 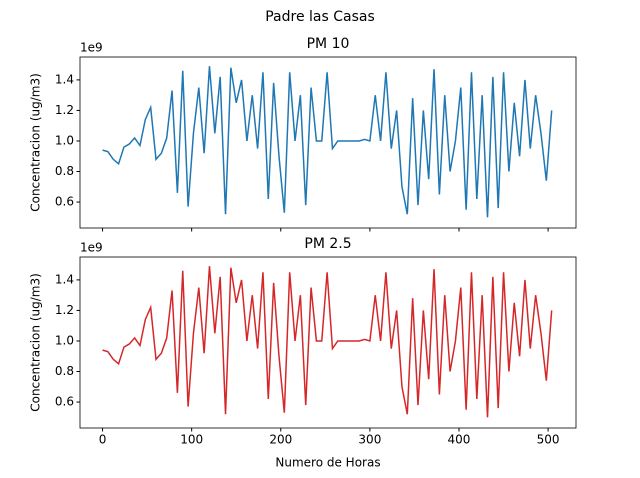 I want to click on x-tick-label: 400, so click(x=459, y=440).